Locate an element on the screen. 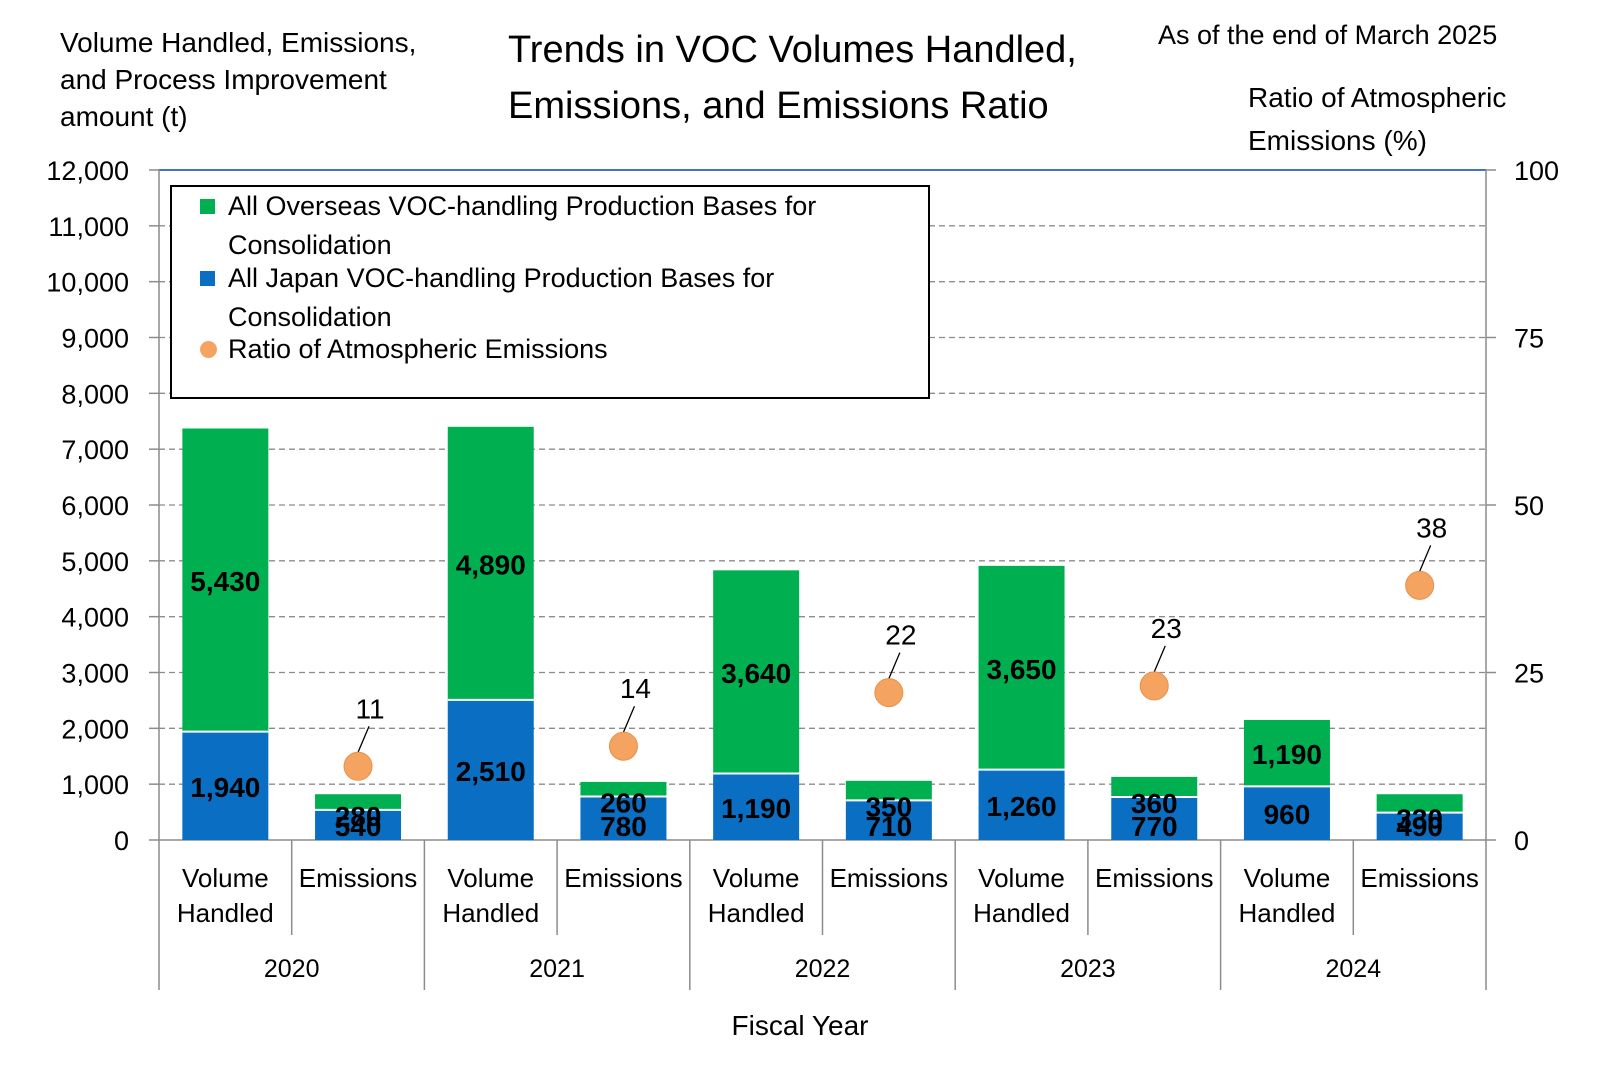 This screenshot has width=1600, height=1081. year-label: 2024 is located at coordinates (1353, 969).